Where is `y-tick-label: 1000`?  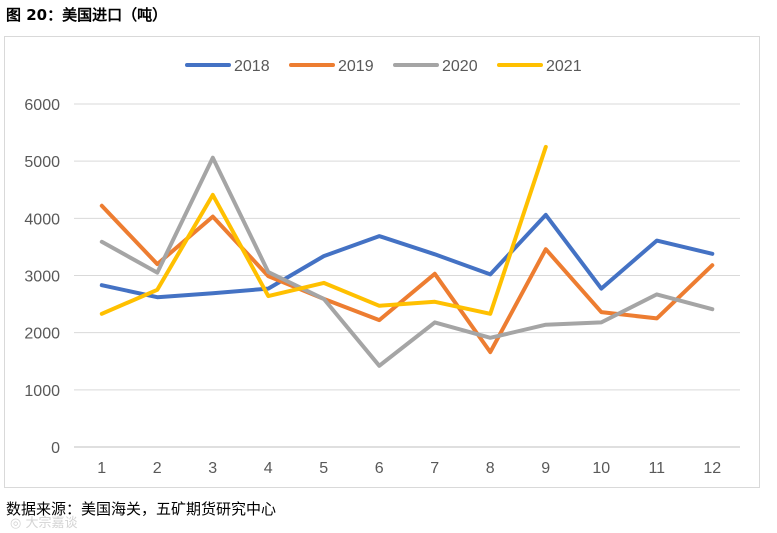
y-tick-label: 1000 is located at coordinates (42, 391).